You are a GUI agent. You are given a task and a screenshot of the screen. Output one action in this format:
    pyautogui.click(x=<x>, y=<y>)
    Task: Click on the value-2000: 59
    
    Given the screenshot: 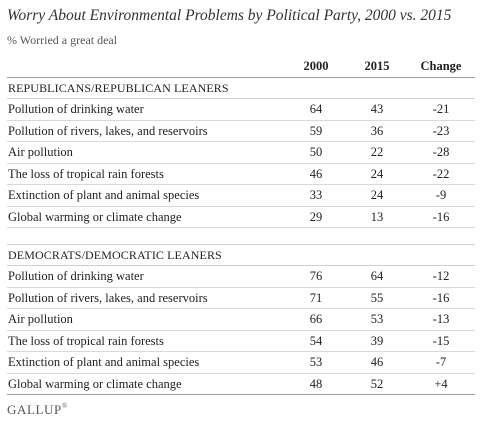 What is the action you would take?
    pyautogui.click(x=316, y=130)
    